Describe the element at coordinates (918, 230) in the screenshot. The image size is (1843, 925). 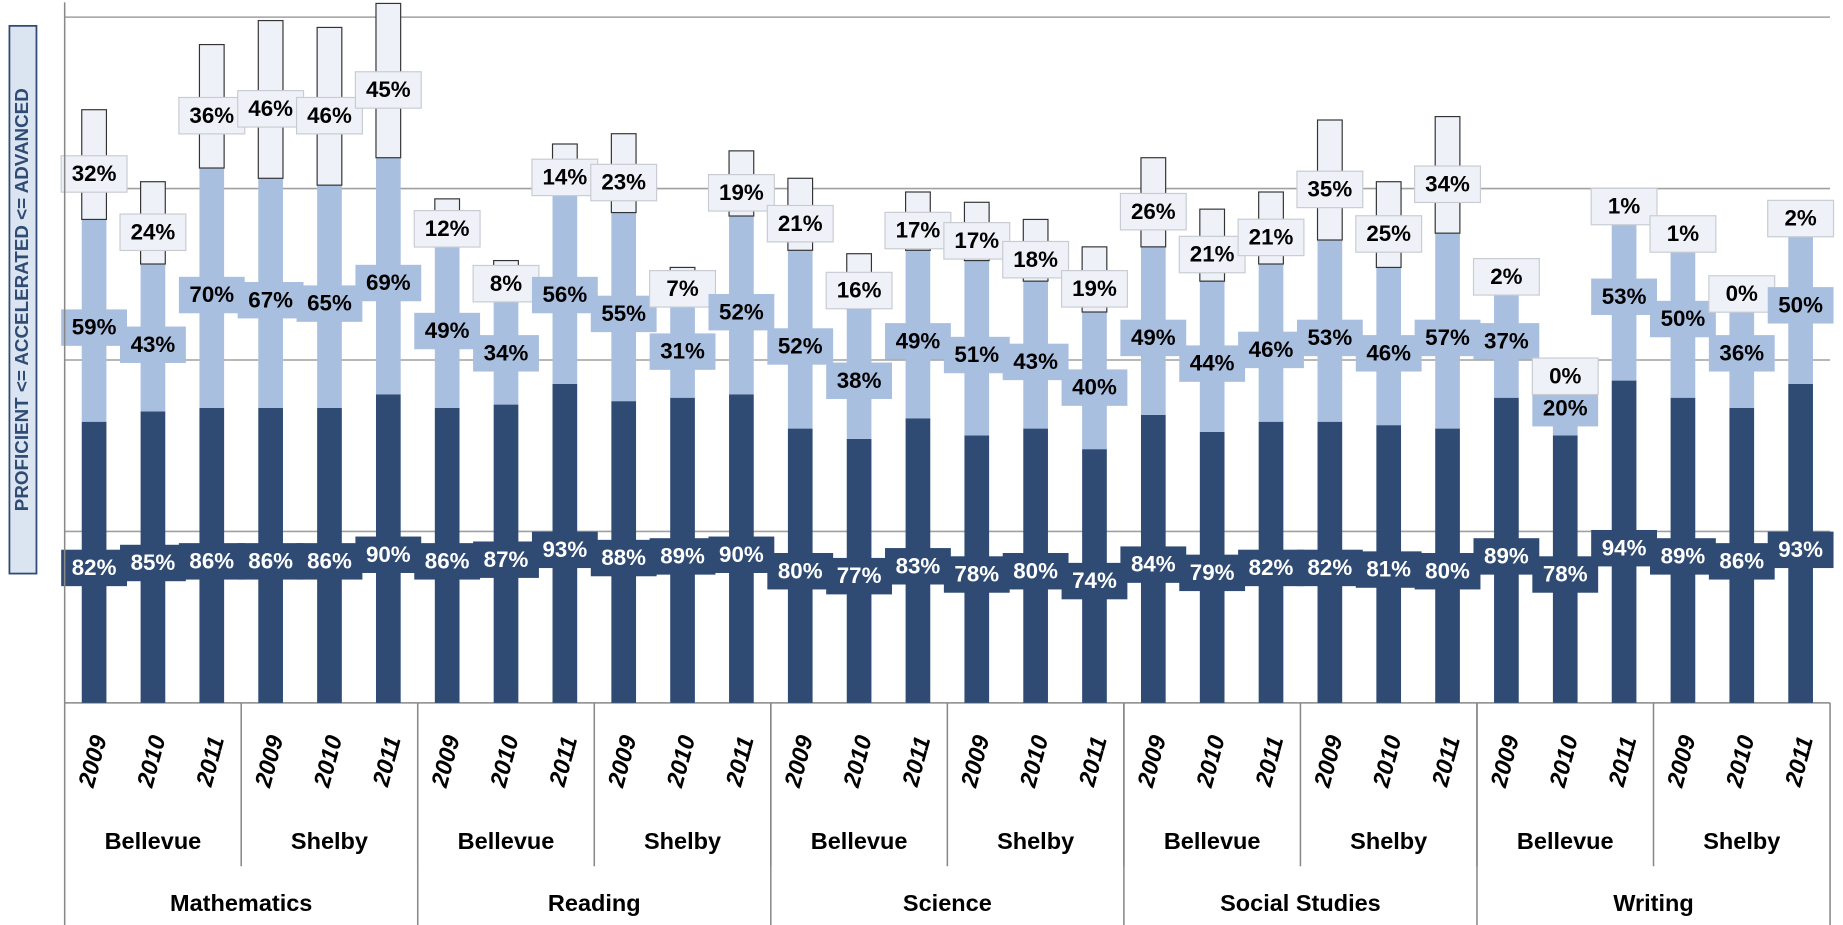
I see `value-label: 17%` at that location.